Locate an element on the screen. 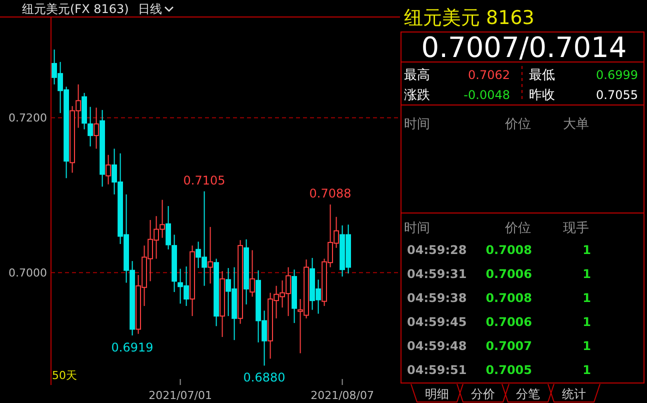  annotation: 0.6880 is located at coordinates (264, 377).